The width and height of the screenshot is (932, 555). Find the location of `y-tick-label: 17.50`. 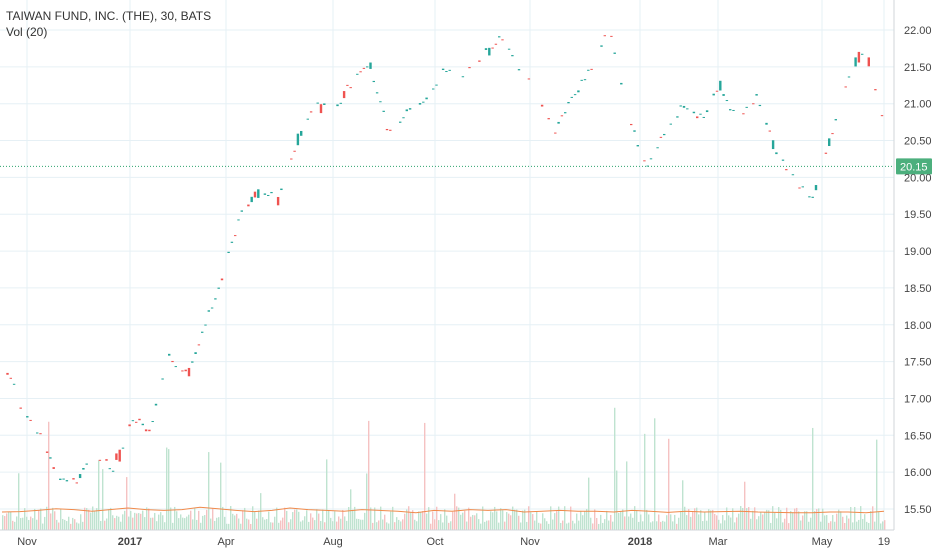

y-tick-label: 17.50 is located at coordinates (918, 363).